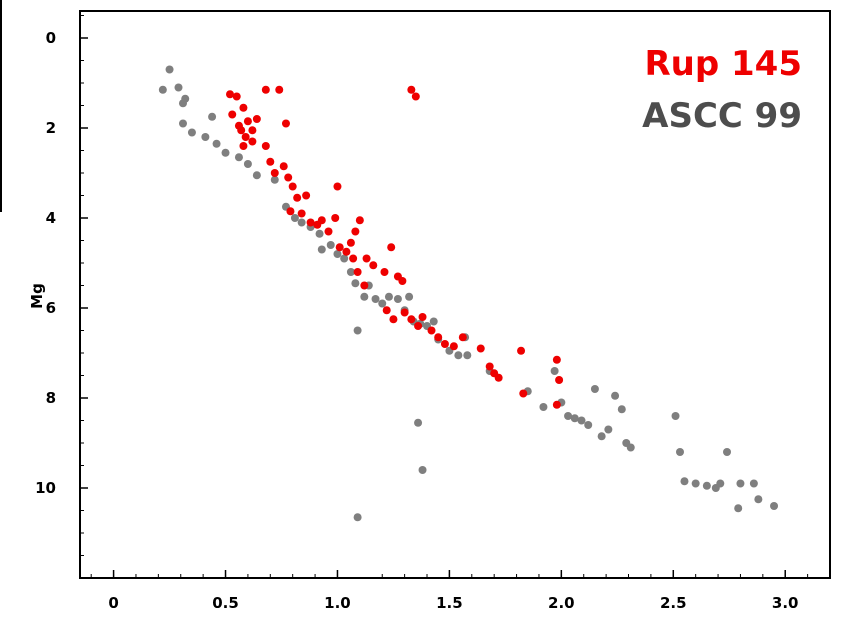  I want to click on y-tick-label: 8, so click(51, 398).